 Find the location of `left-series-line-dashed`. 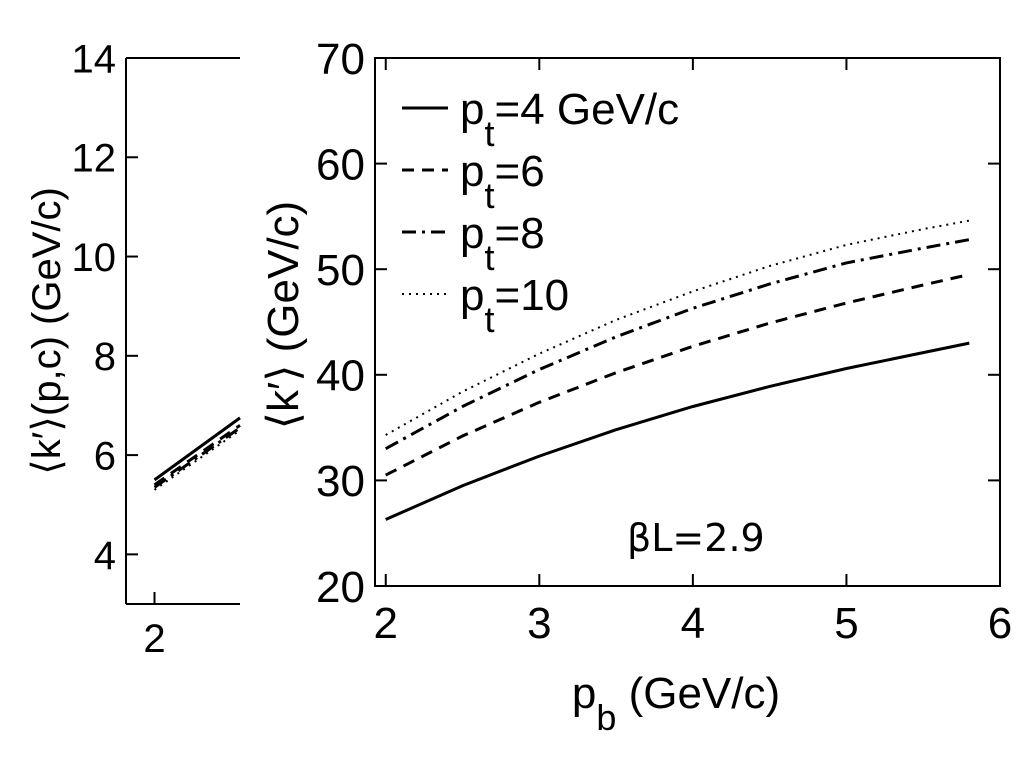

left-series-line-dashed is located at coordinates (197, 455).